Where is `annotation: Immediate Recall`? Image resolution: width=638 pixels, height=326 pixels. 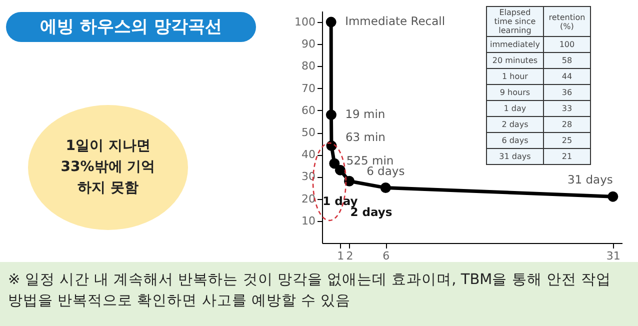
annotation: Immediate Recall is located at coordinates (395, 21).